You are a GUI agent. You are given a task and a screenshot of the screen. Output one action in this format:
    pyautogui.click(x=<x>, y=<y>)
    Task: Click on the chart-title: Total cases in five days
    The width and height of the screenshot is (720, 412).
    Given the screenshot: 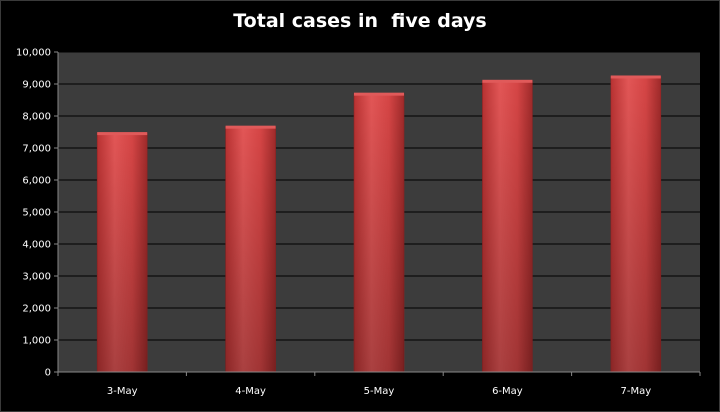 What is the action you would take?
    pyautogui.click(x=360, y=21)
    